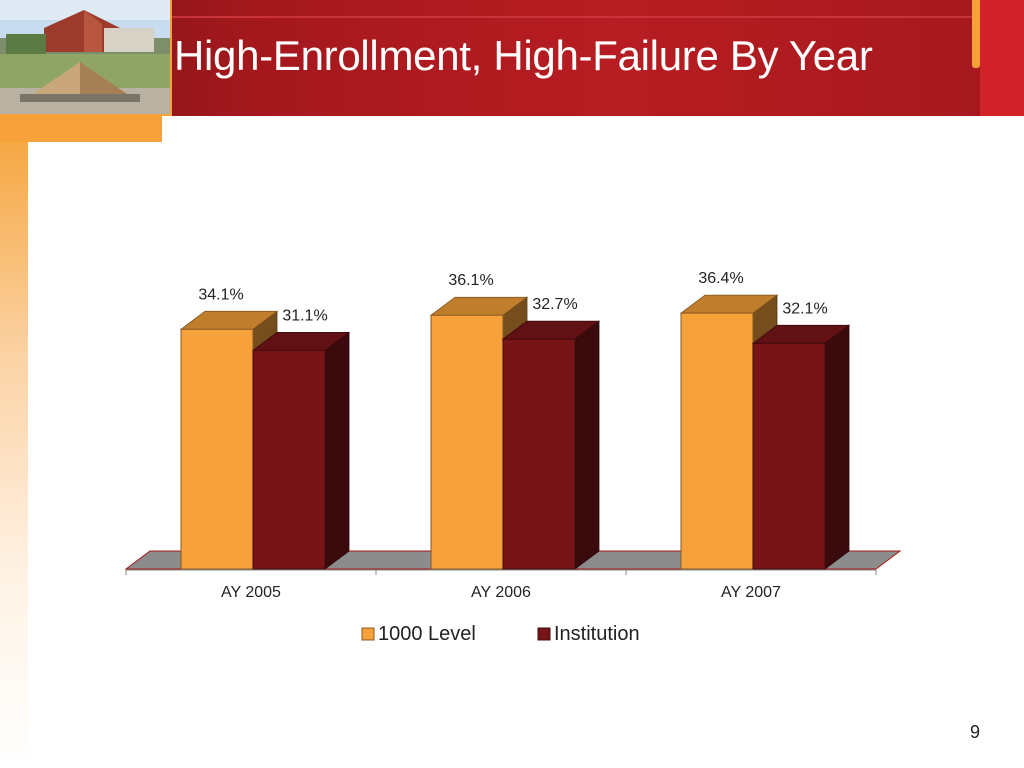  Describe the element at coordinates (554, 304) in the screenshot. I see `data-label: 32.7%` at that location.